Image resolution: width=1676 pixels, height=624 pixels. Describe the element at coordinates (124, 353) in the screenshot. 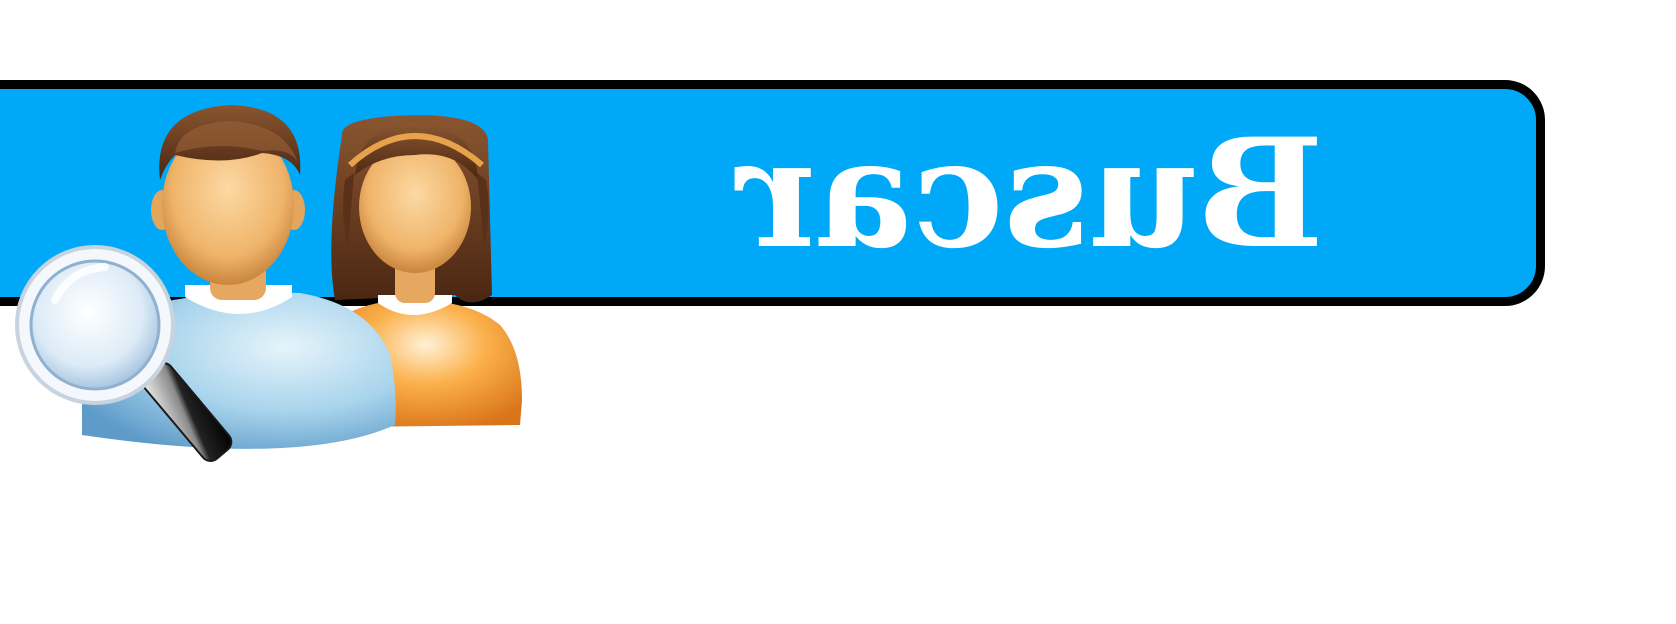

I see `magnifying-glass-icon` at that location.